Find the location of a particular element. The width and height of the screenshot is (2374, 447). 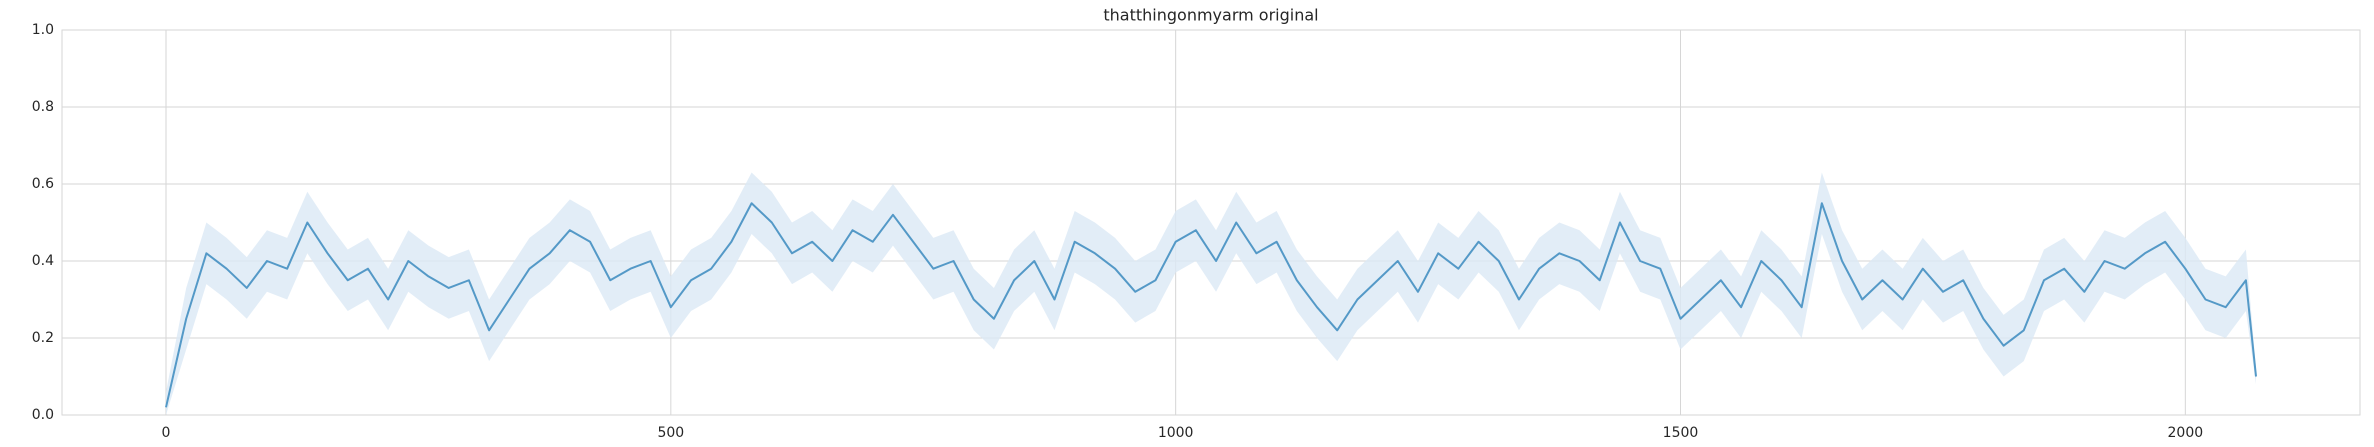

y-tick-label: 0.0 is located at coordinates (43, 415).